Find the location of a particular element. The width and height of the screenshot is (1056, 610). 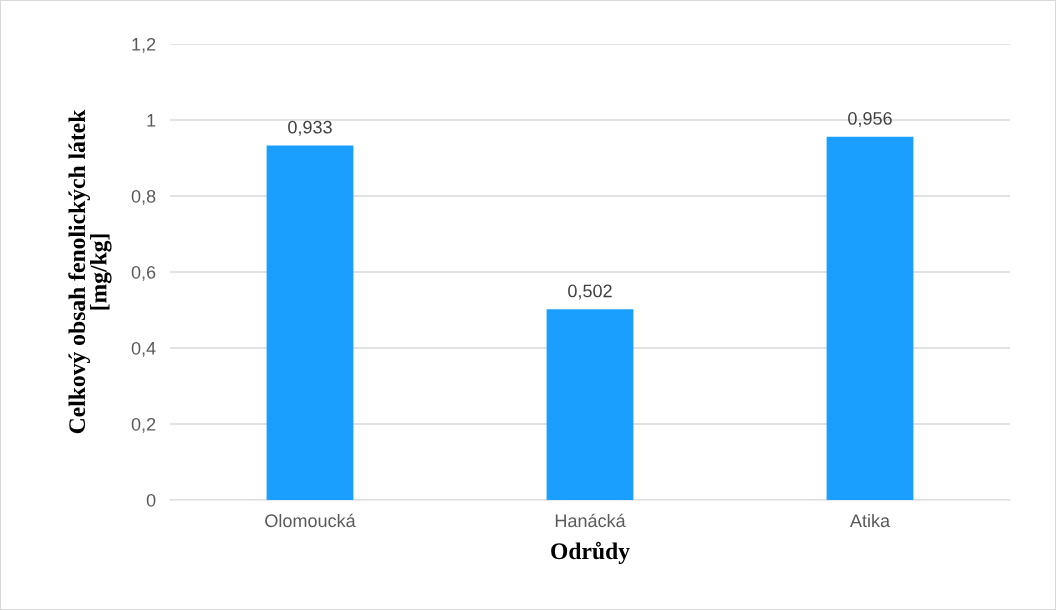

y-tick-label: 1,2 is located at coordinates (144, 45).